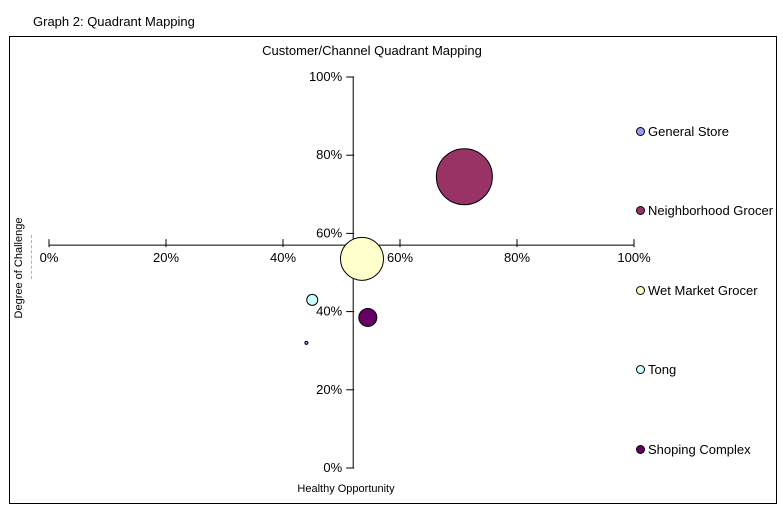  I want to click on y-tick-label: 60%, so click(329, 232).